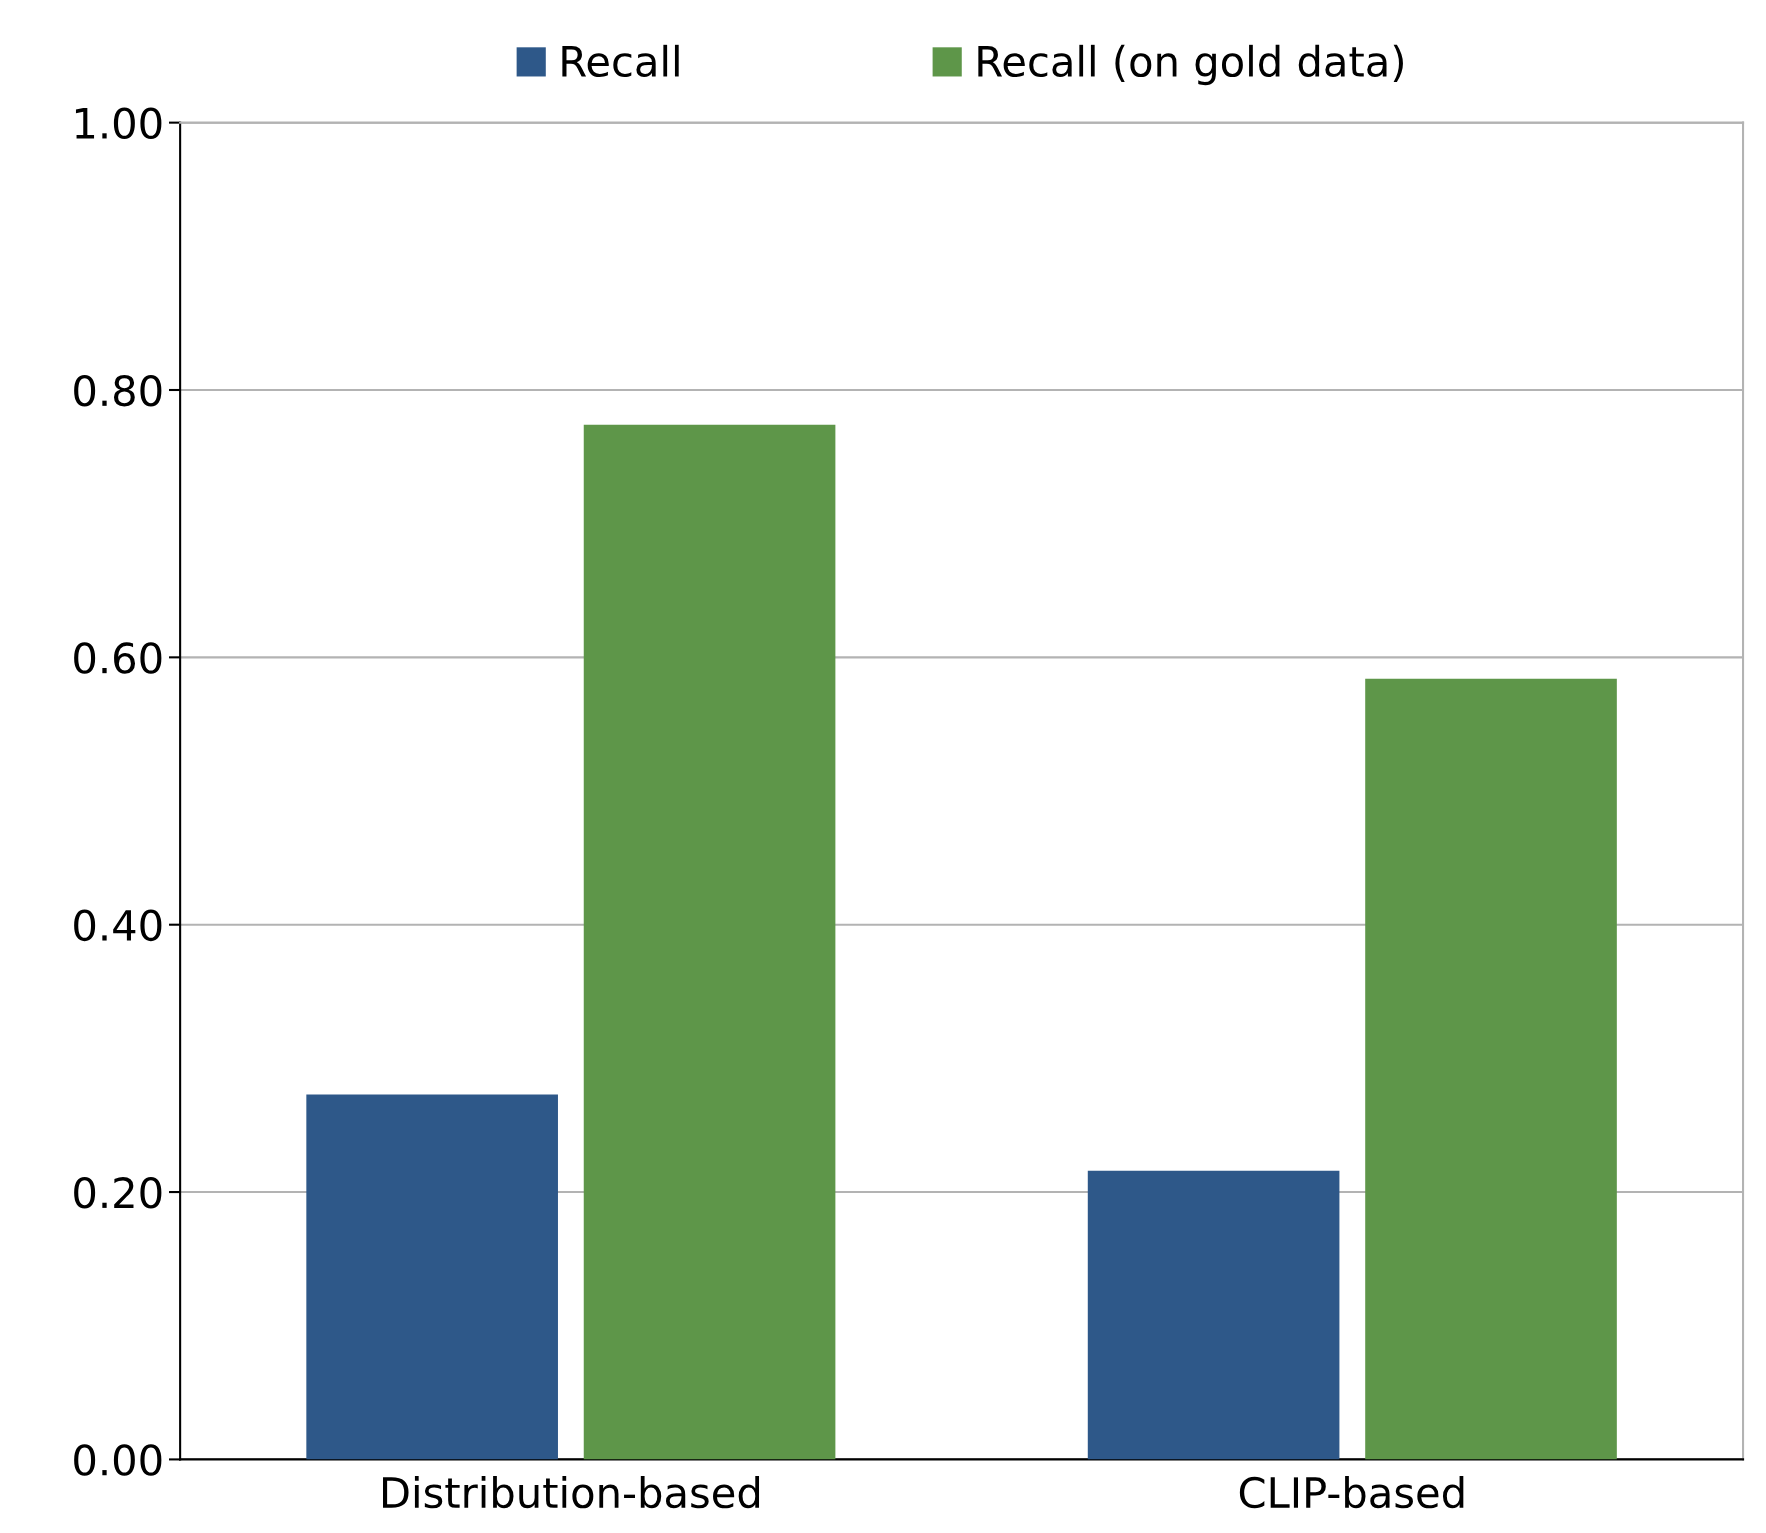 This screenshot has width=1766, height=1533. What do you see at coordinates (118, 658) in the screenshot?
I see `y-tick-label: 0.60` at bounding box center [118, 658].